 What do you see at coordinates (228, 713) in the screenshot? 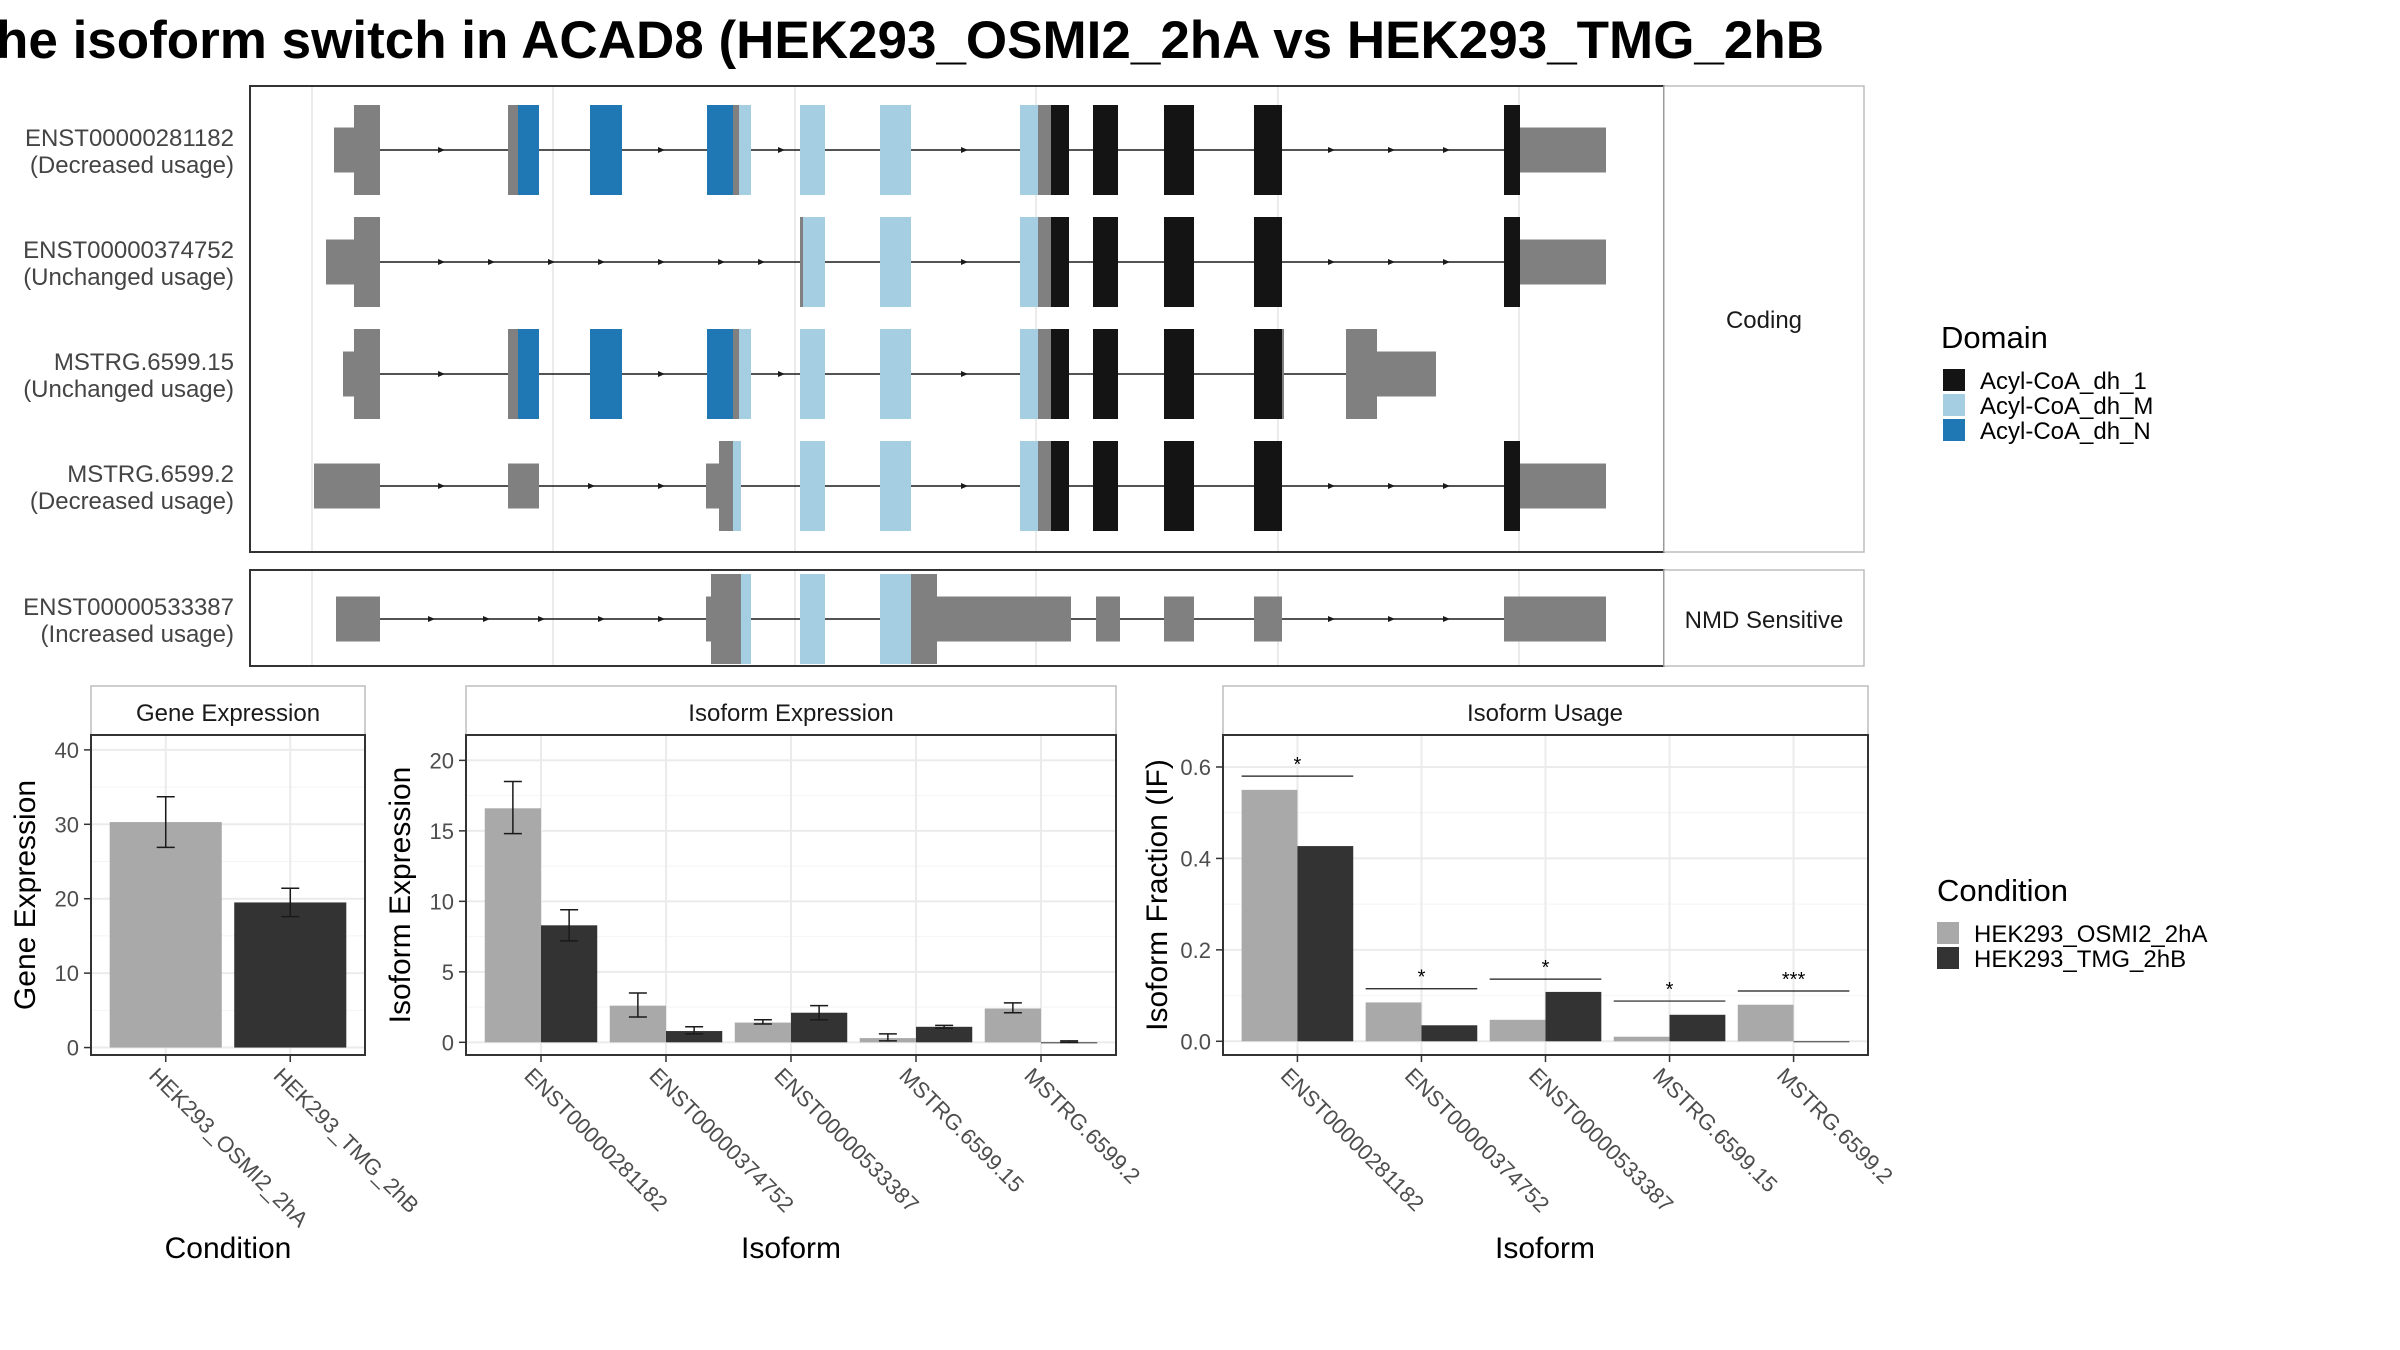
I see `panel-title: Gene Expression` at bounding box center [228, 713].